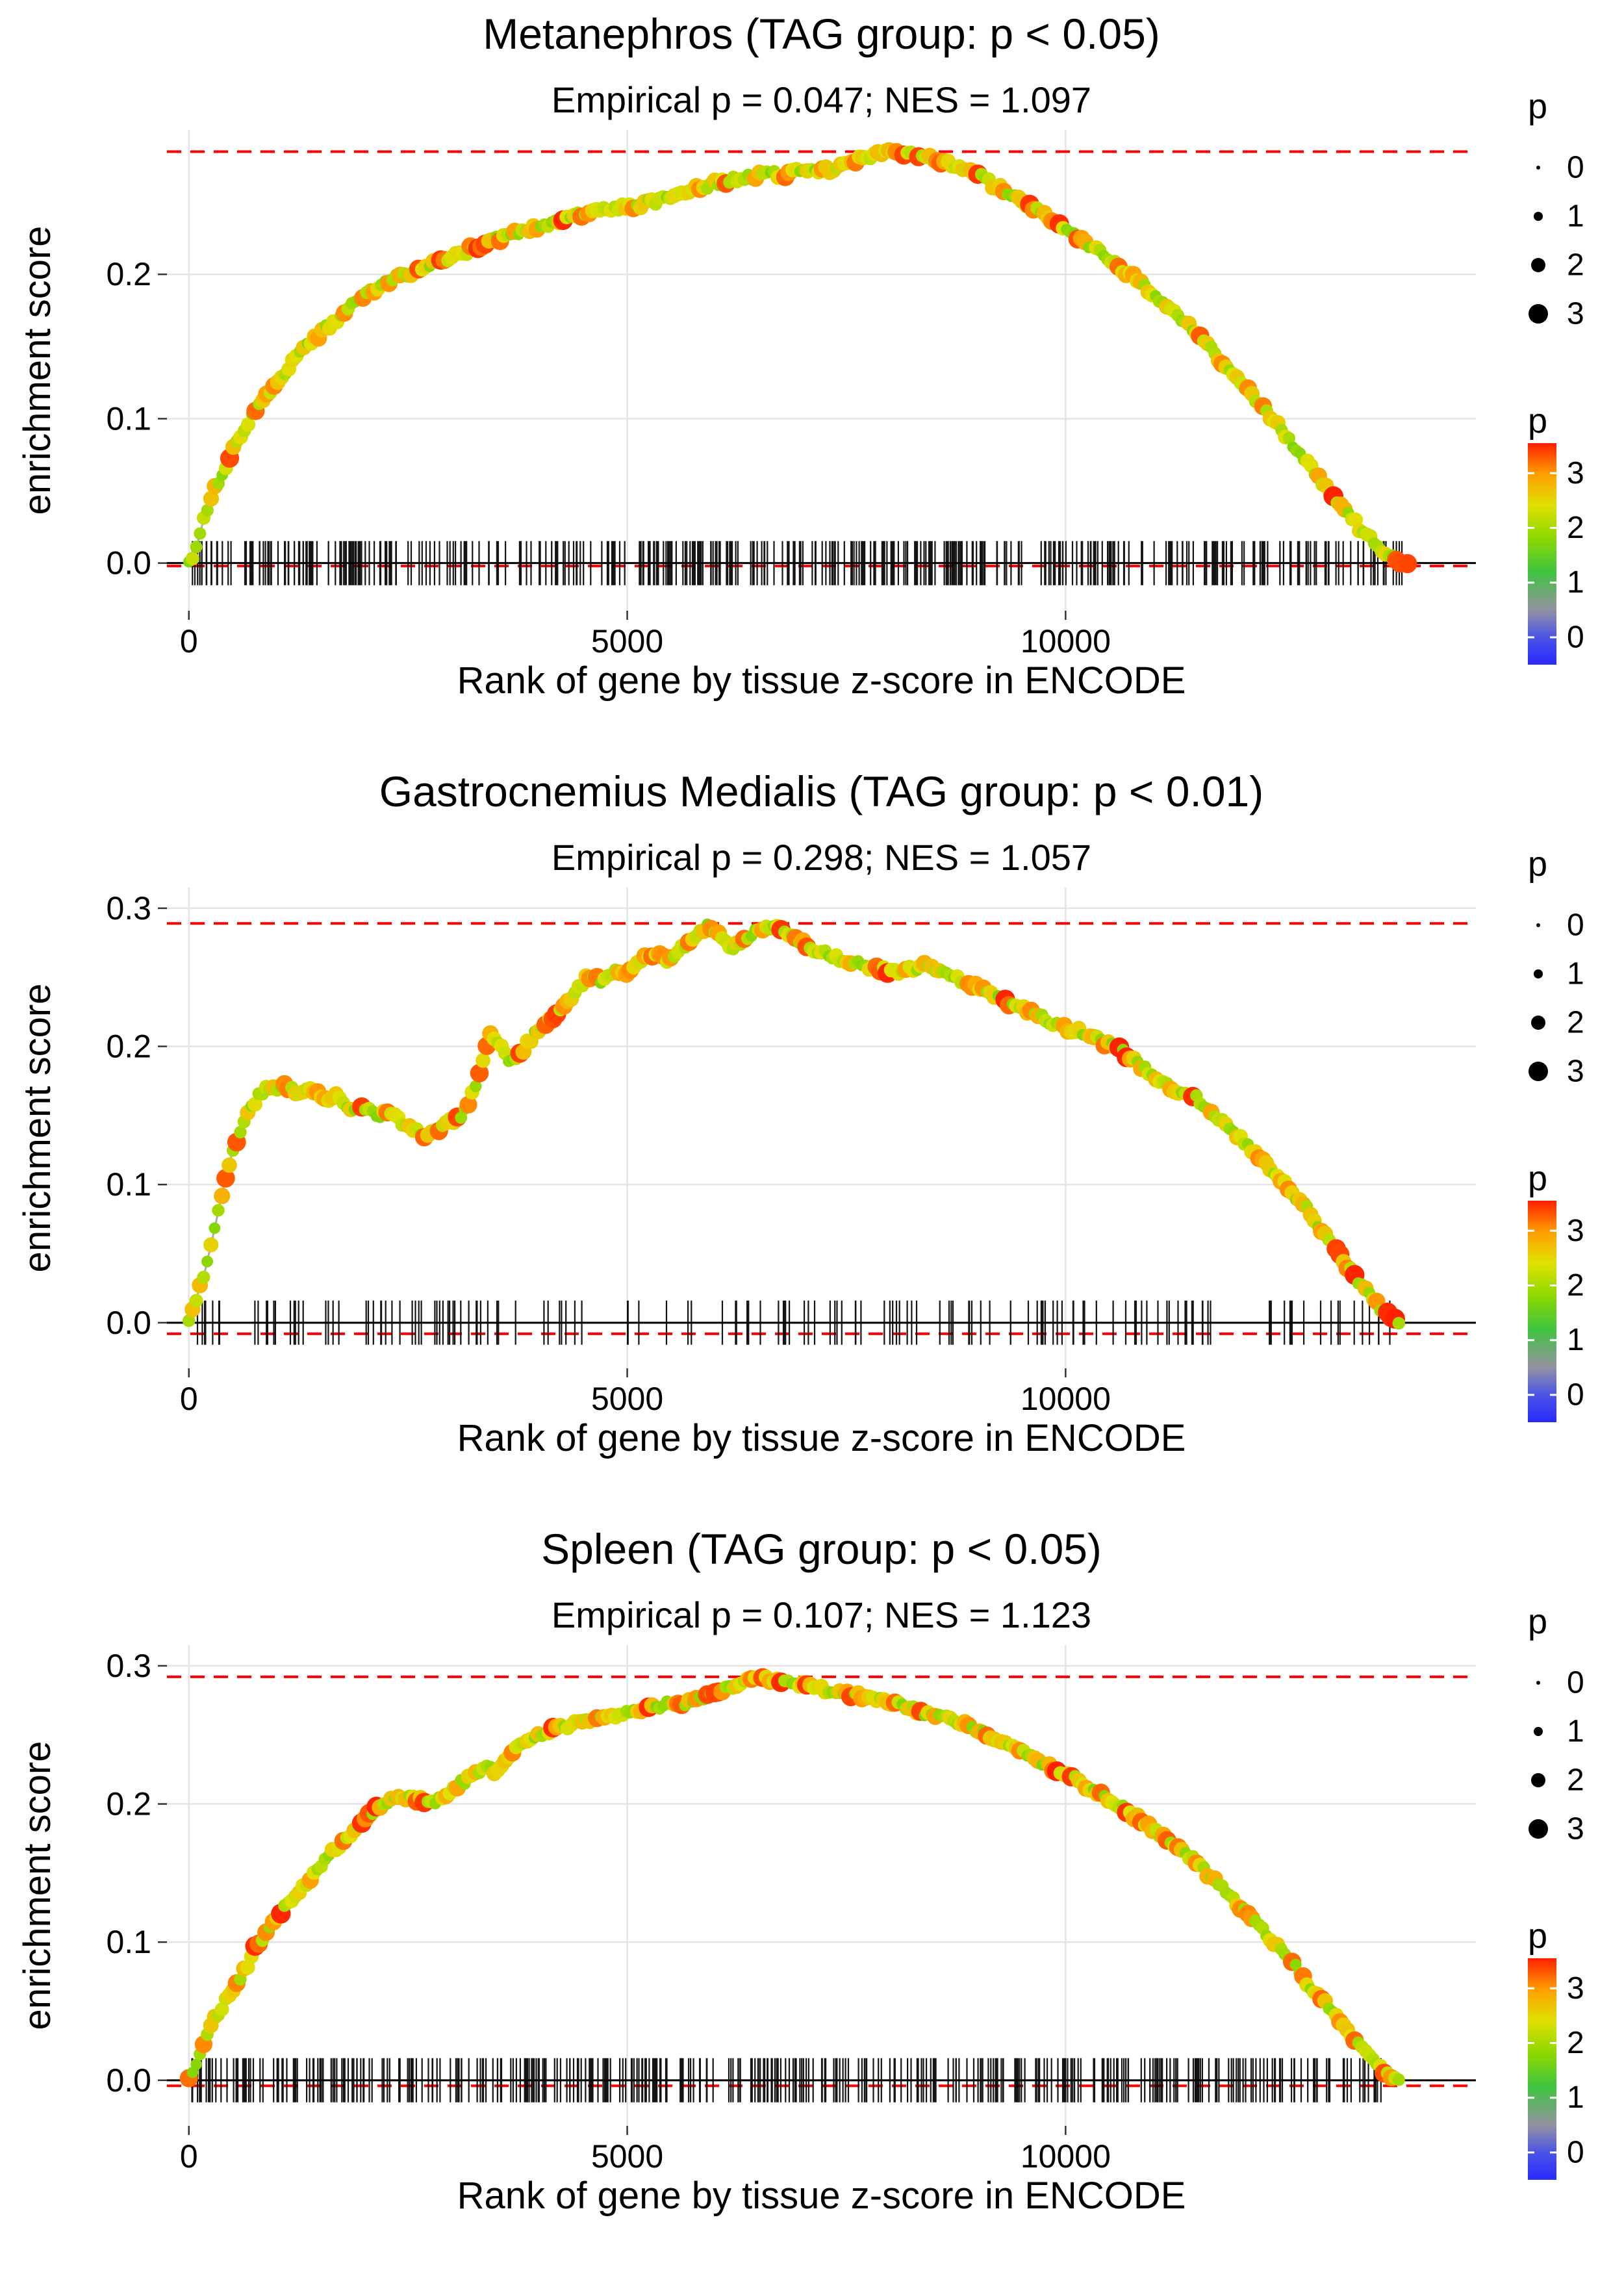 The width and height of the screenshot is (1624, 2274). Describe the element at coordinates (821, 34) in the screenshot. I see `panel-title: Metanephros (TAG group: p < 0.05)` at that location.